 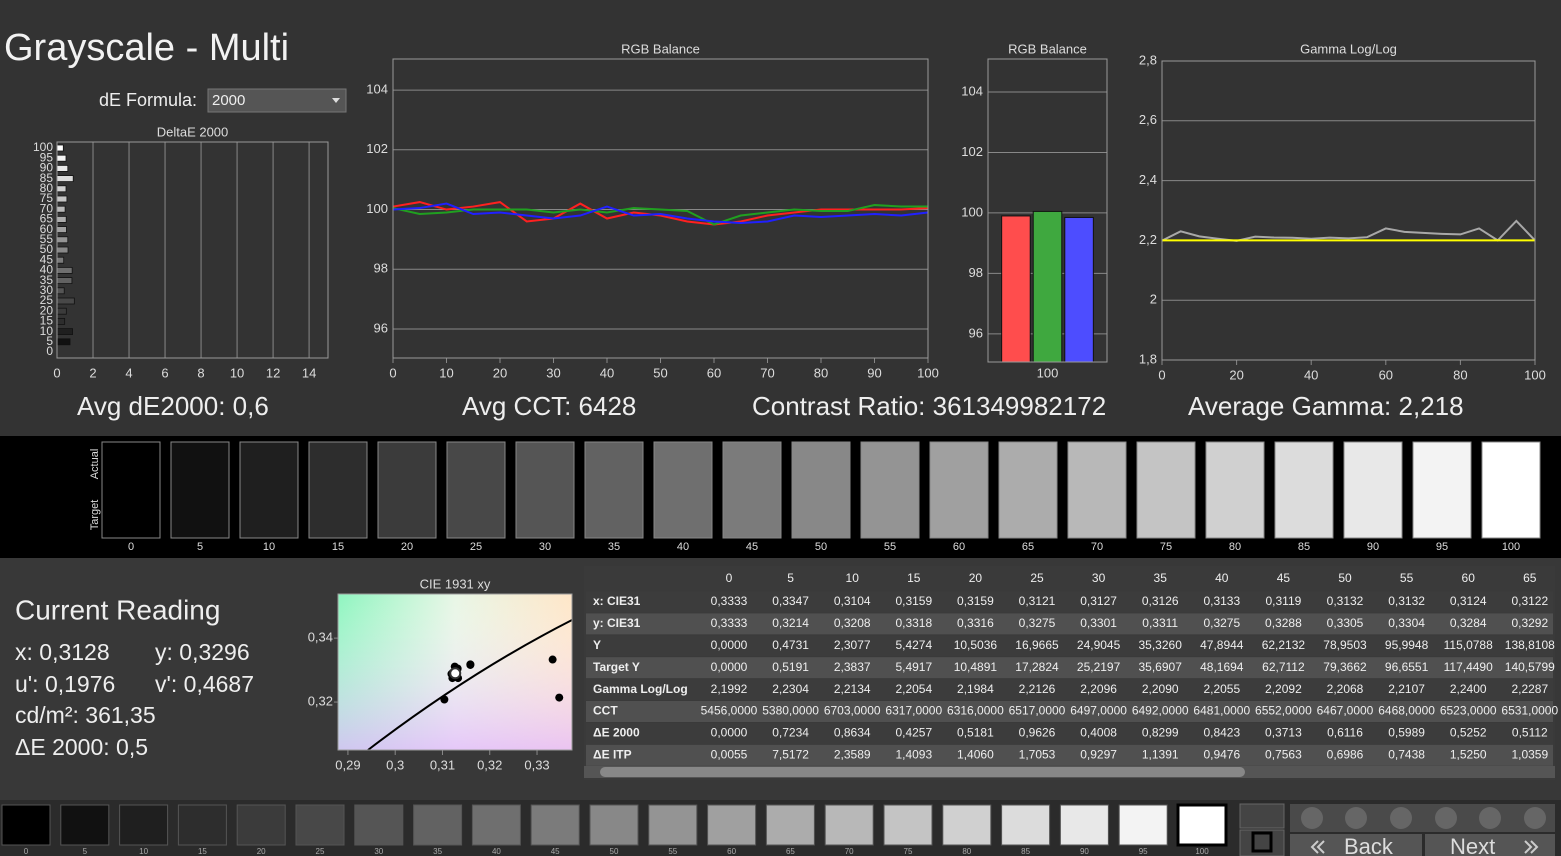 What do you see at coordinates (261, 851) in the screenshot?
I see `swatch-button-label: 20` at bounding box center [261, 851].